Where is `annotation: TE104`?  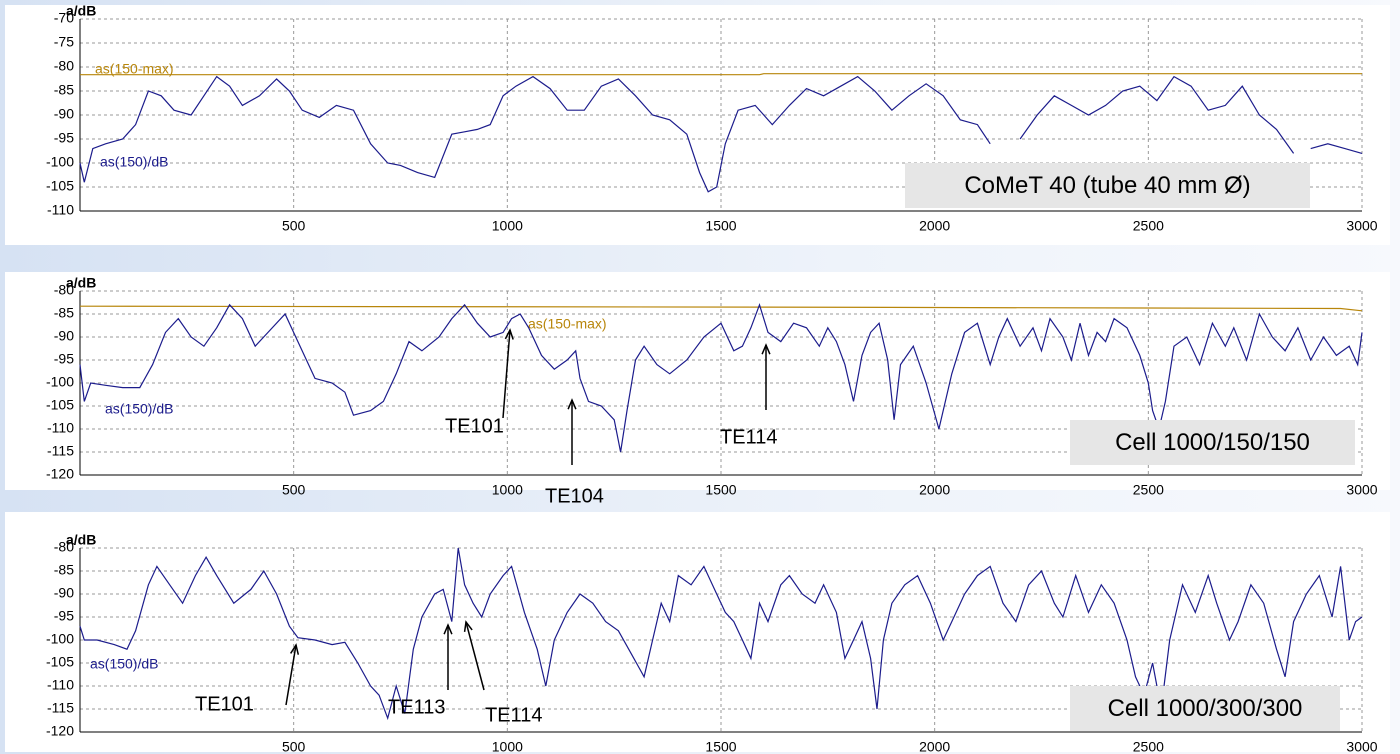
annotation: TE104 is located at coordinates (574, 496).